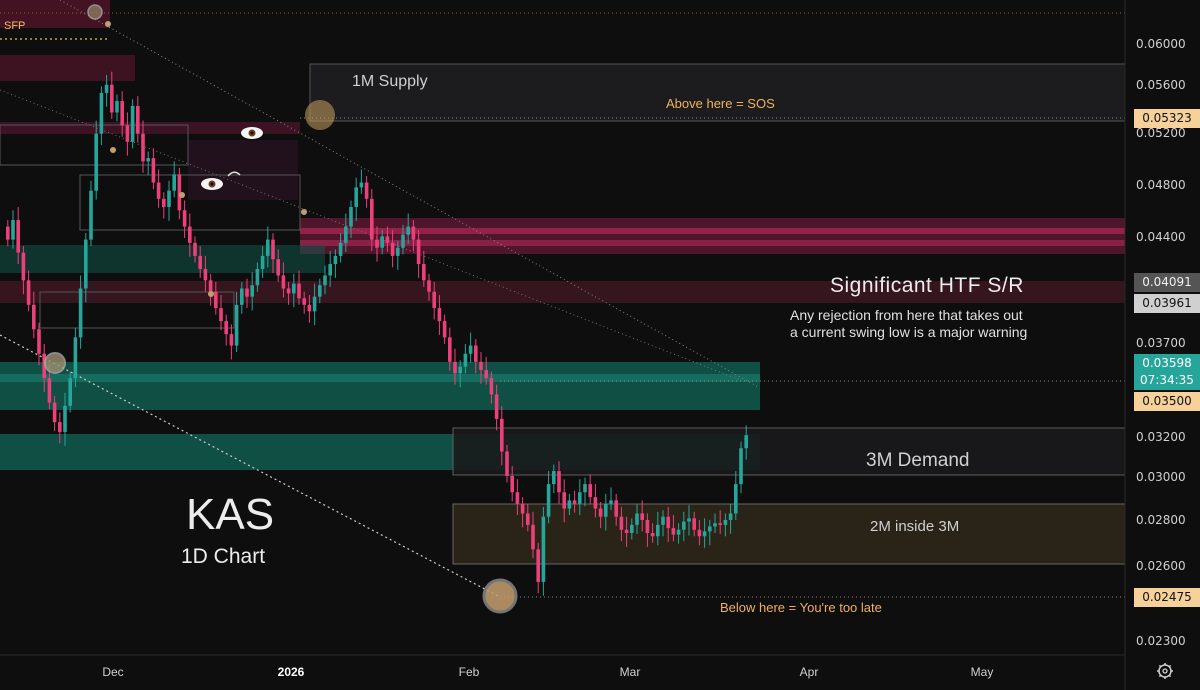  What do you see at coordinates (712, 236) in the screenshot?
I see `mid-supply-zone` at bounding box center [712, 236].